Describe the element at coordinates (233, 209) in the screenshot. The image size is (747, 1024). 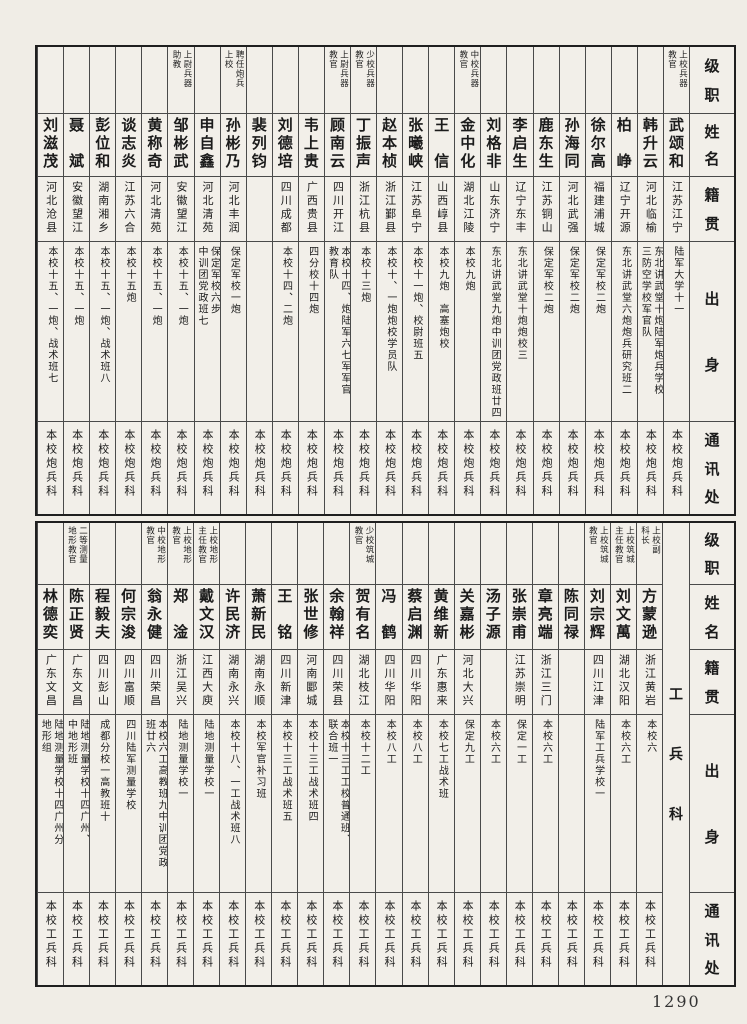
I see `native_place-cell: 河北丰润` at that location.